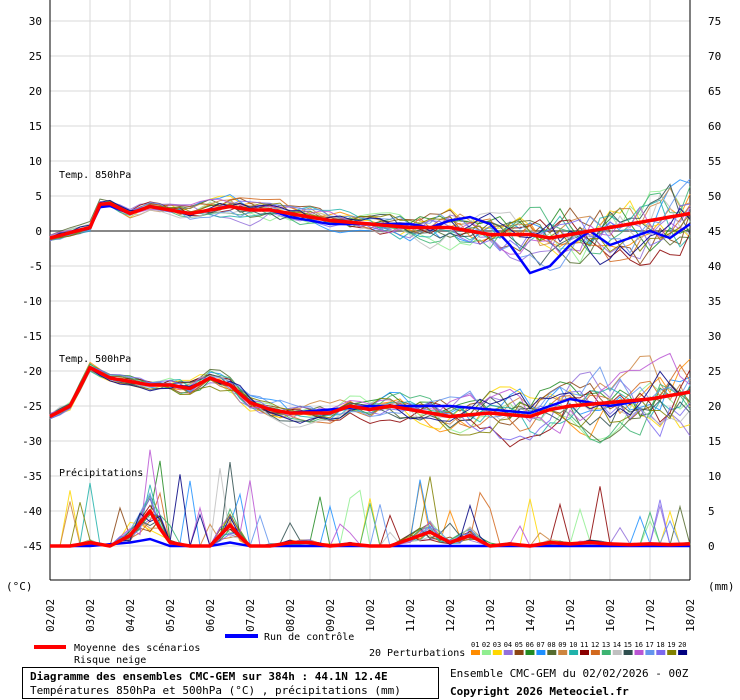 This screenshot has height=700, width=740. I want to click on annotation-t850: Temp. 850hPa, so click(95, 175).